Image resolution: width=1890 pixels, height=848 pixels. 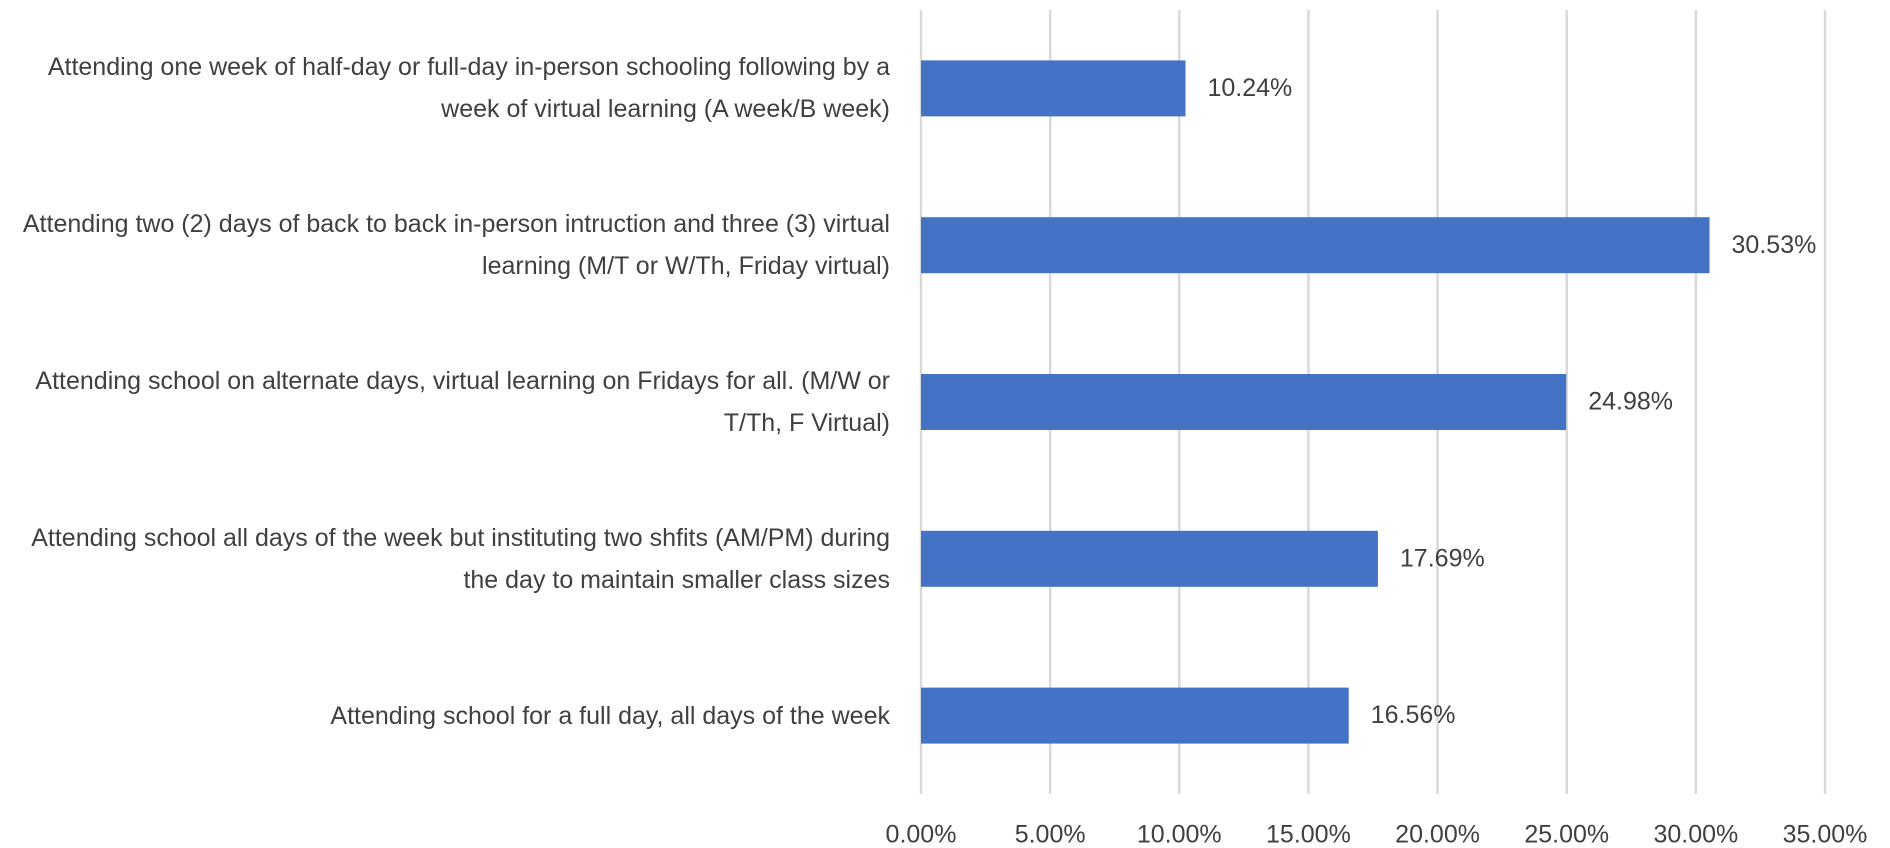 What do you see at coordinates (1179, 834) in the screenshot?
I see `x-tick-label: 10.00%` at bounding box center [1179, 834].